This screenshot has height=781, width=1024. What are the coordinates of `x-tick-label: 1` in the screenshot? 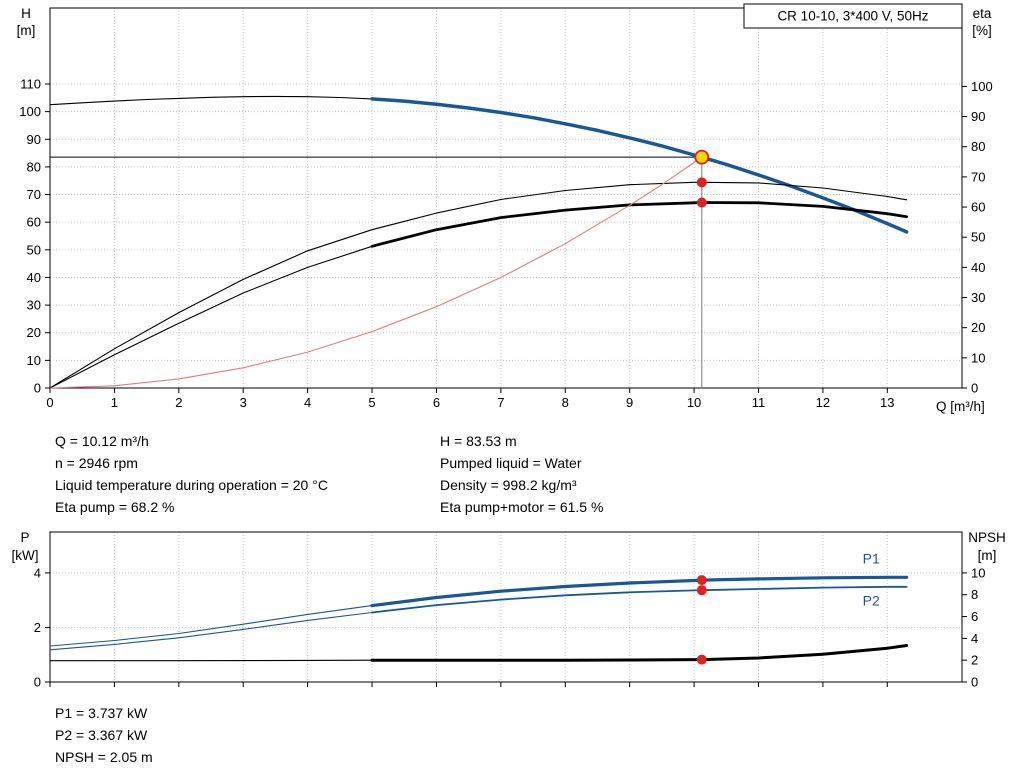 It's located at (114, 402).